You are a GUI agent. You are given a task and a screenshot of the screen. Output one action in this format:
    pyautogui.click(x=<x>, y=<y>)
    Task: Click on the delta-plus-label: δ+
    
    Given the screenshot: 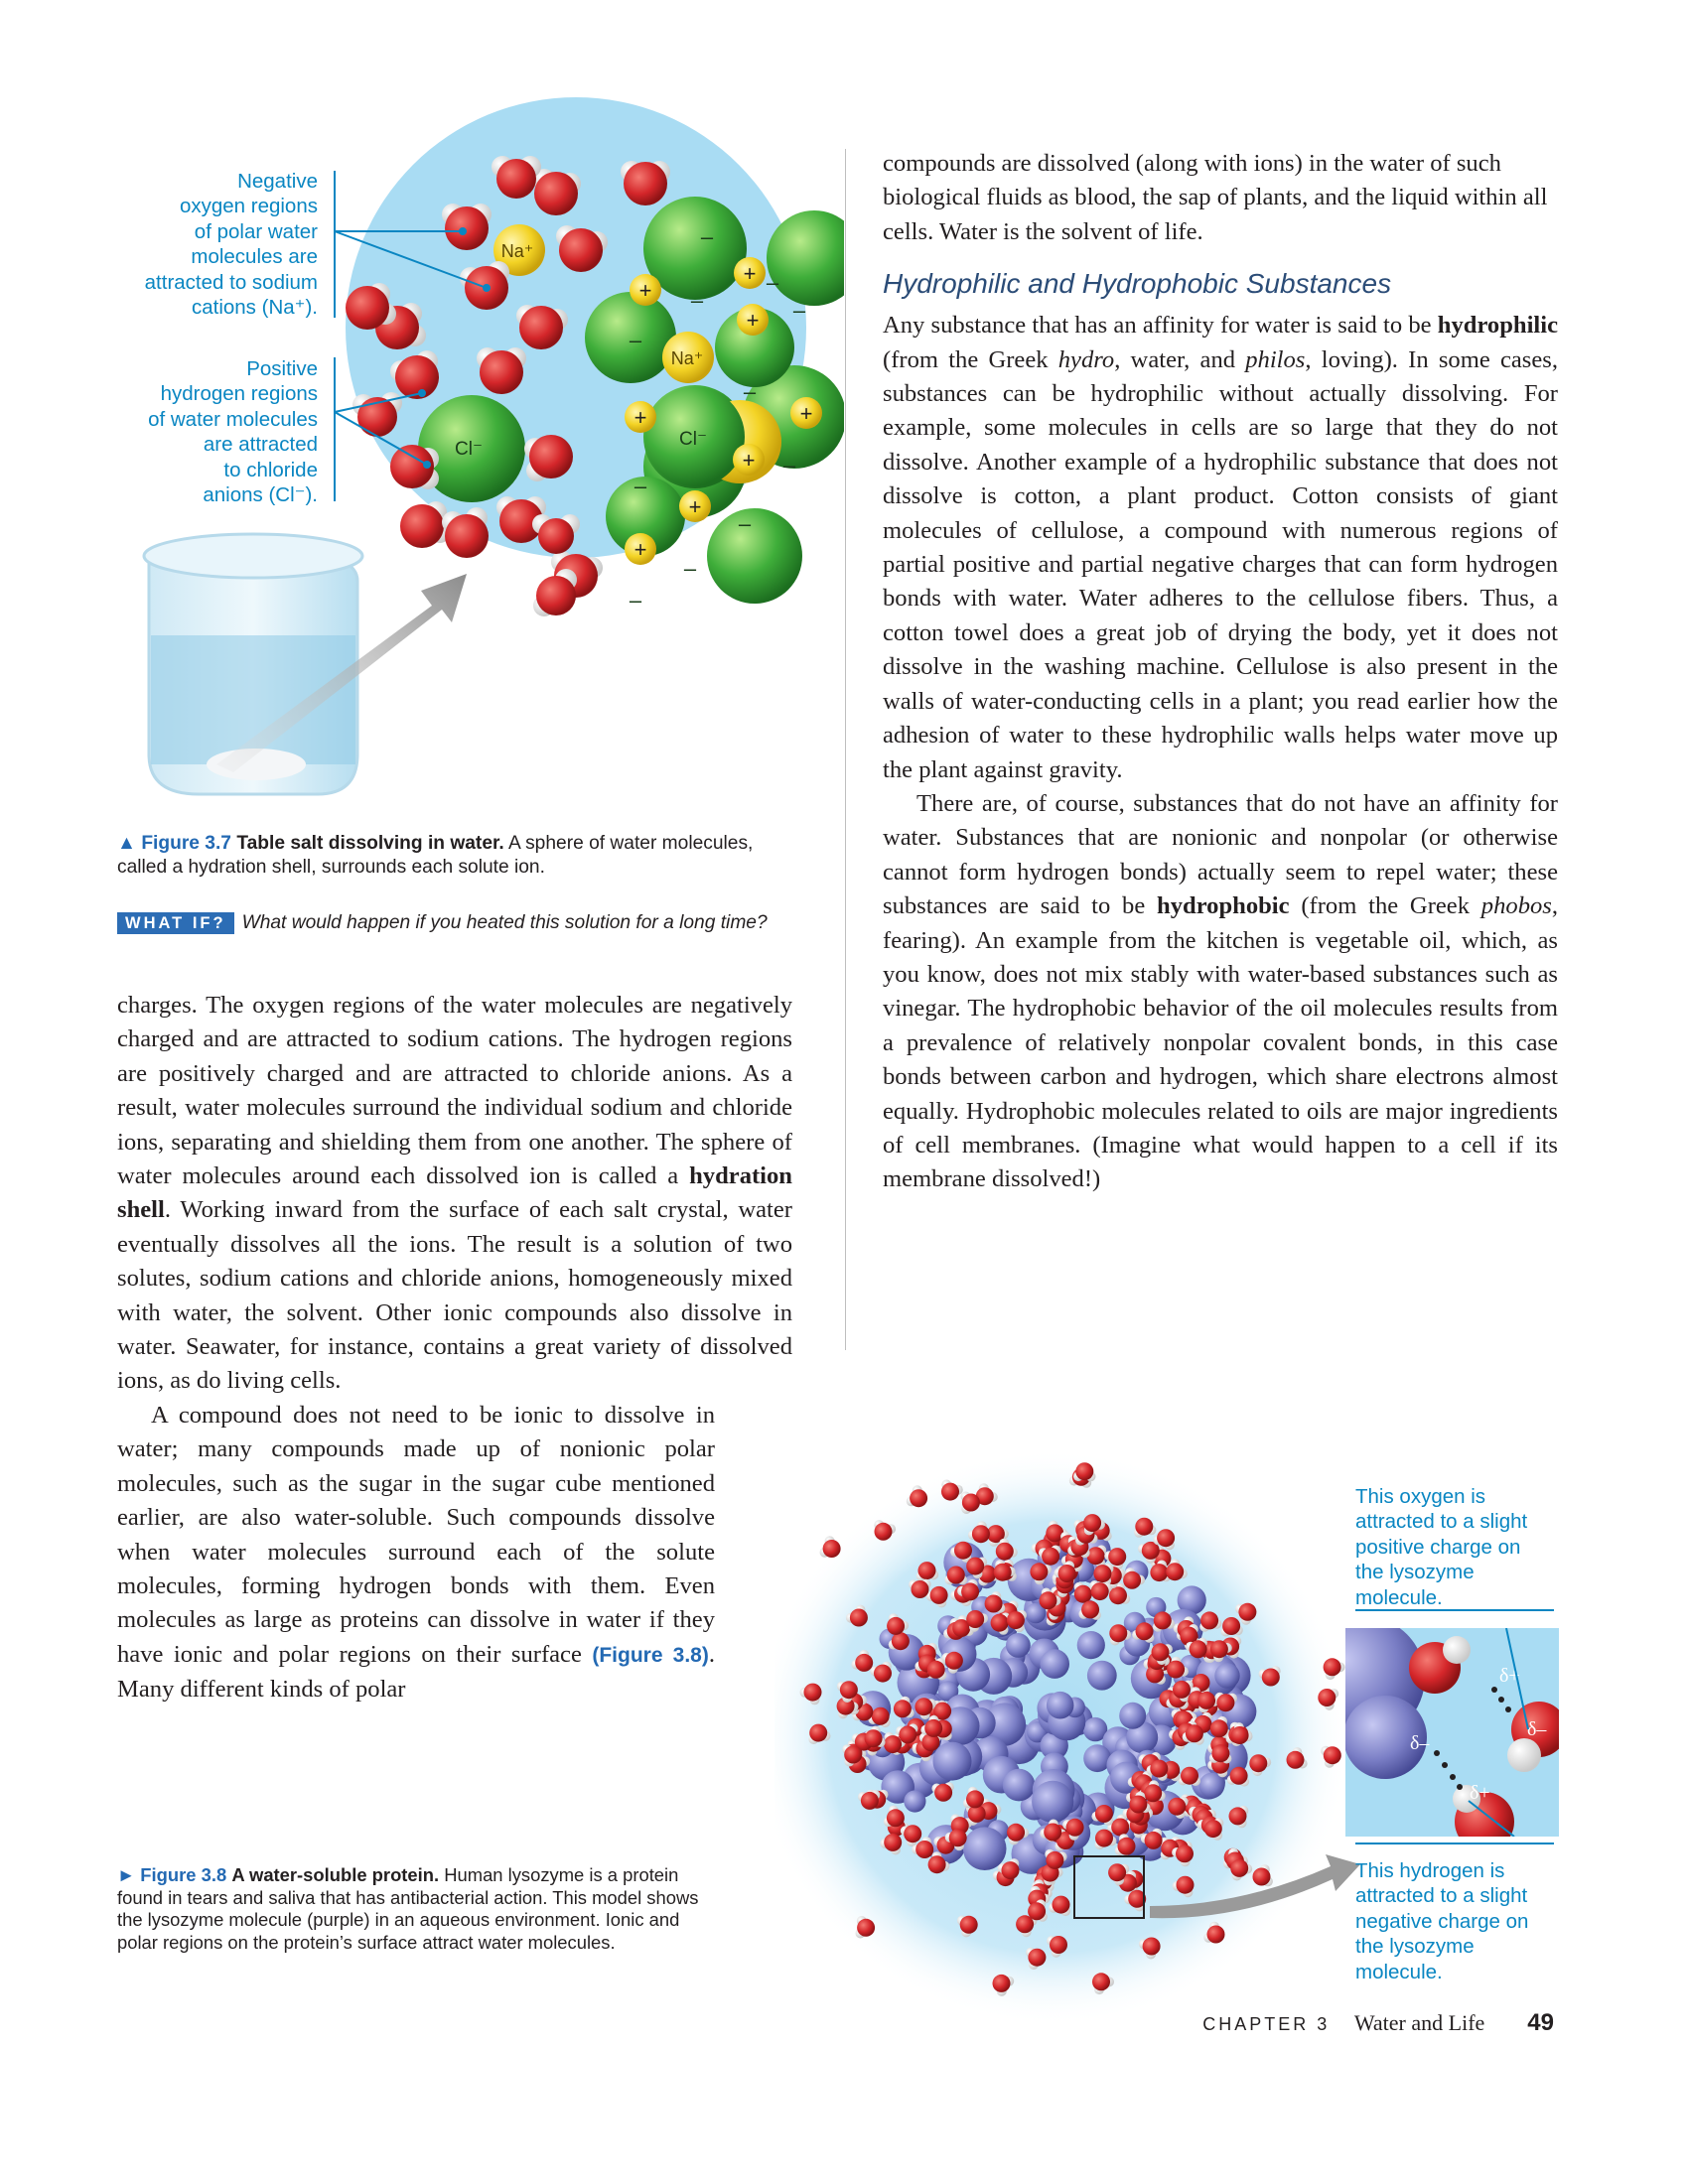 What is the action you would take?
    pyautogui.click(x=1480, y=1793)
    